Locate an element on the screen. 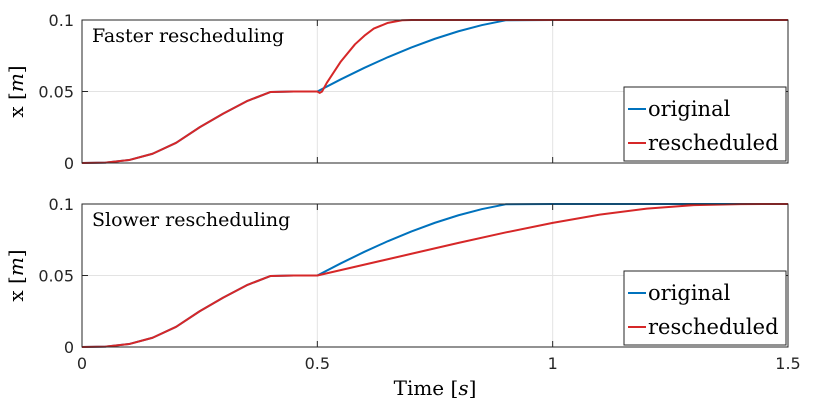 This screenshot has width=830, height=408. x-axis-label: Time [s] is located at coordinates (435, 388).